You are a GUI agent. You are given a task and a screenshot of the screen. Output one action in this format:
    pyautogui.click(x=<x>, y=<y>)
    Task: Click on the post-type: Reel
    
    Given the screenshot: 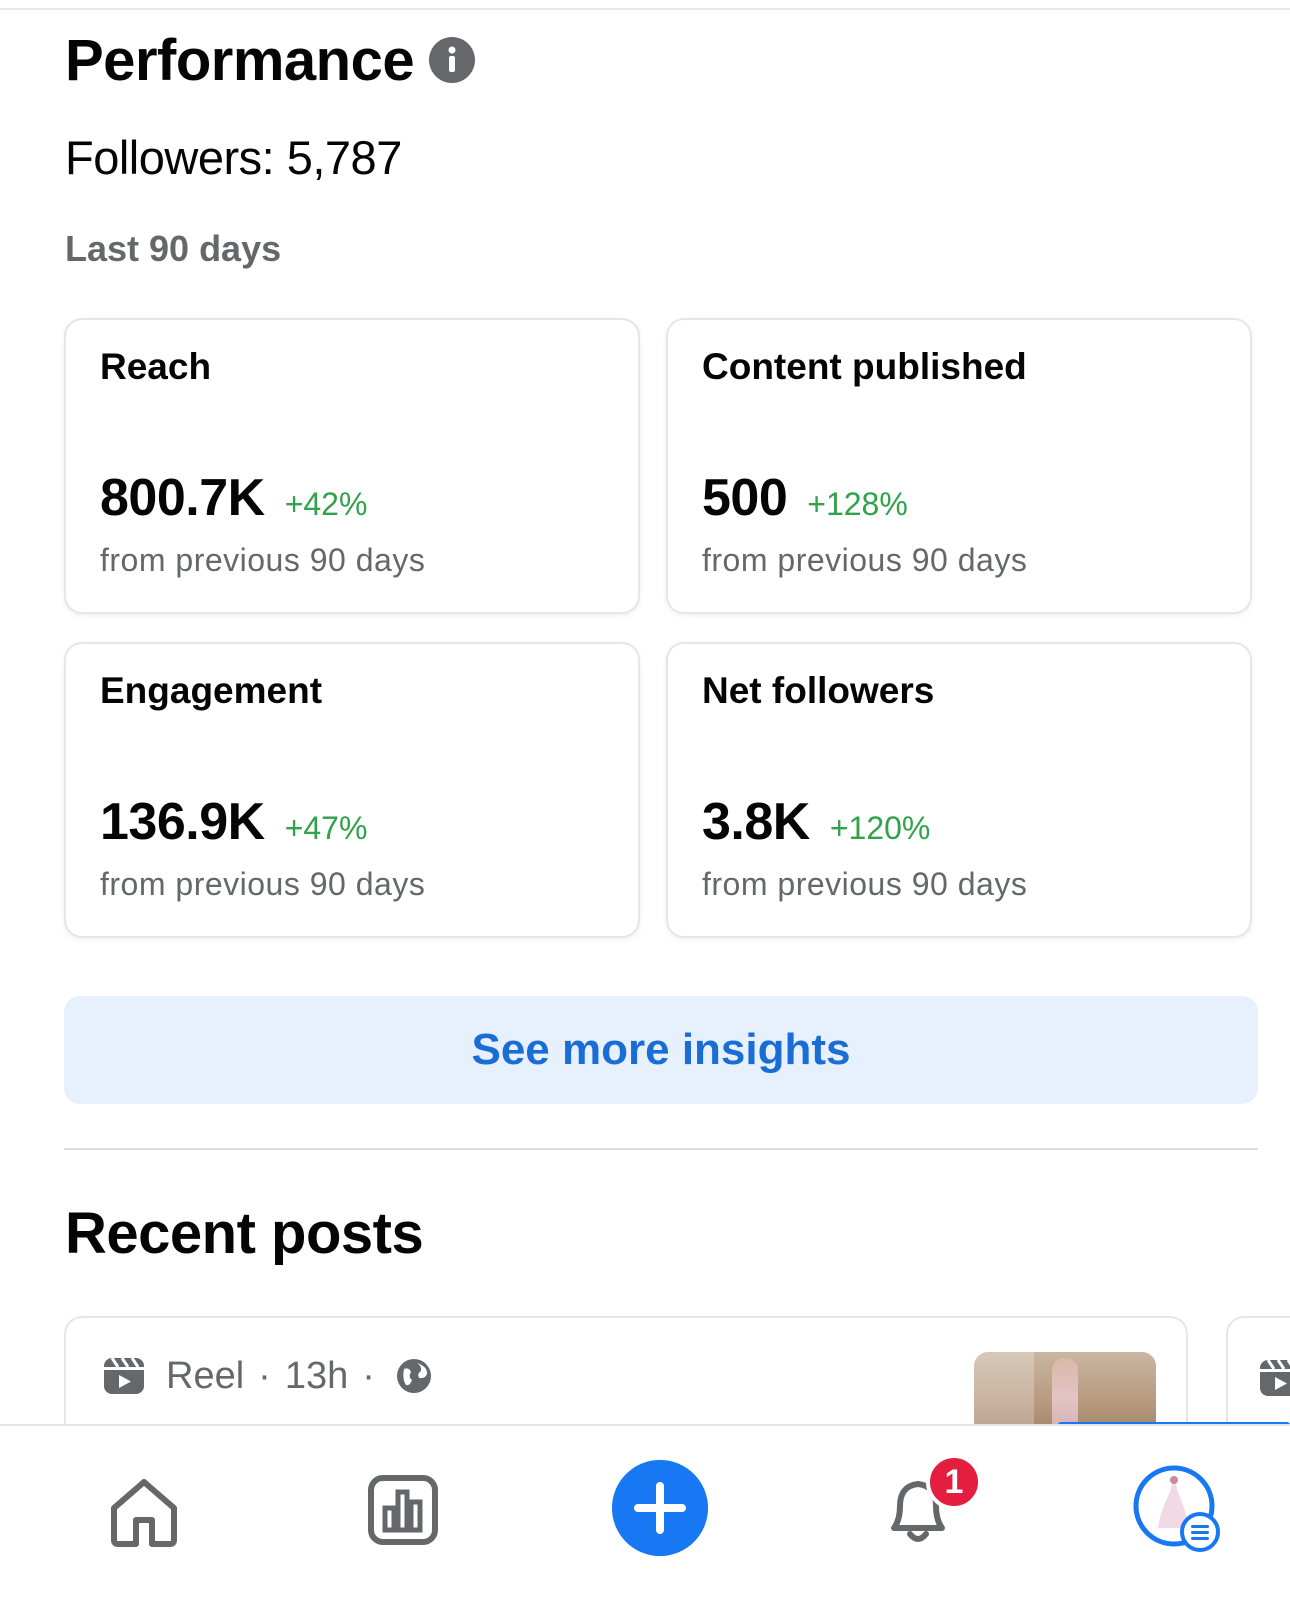 What is the action you would take?
    pyautogui.click(x=205, y=1375)
    